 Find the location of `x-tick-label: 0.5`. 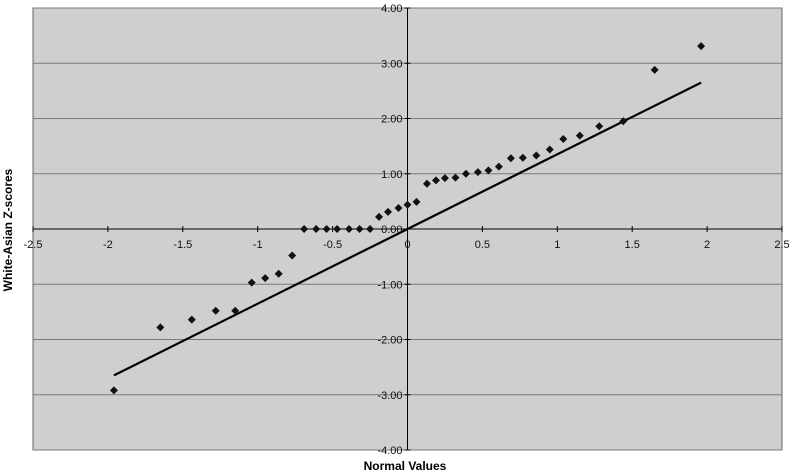

x-tick-label: 0.5 is located at coordinates (482, 245).